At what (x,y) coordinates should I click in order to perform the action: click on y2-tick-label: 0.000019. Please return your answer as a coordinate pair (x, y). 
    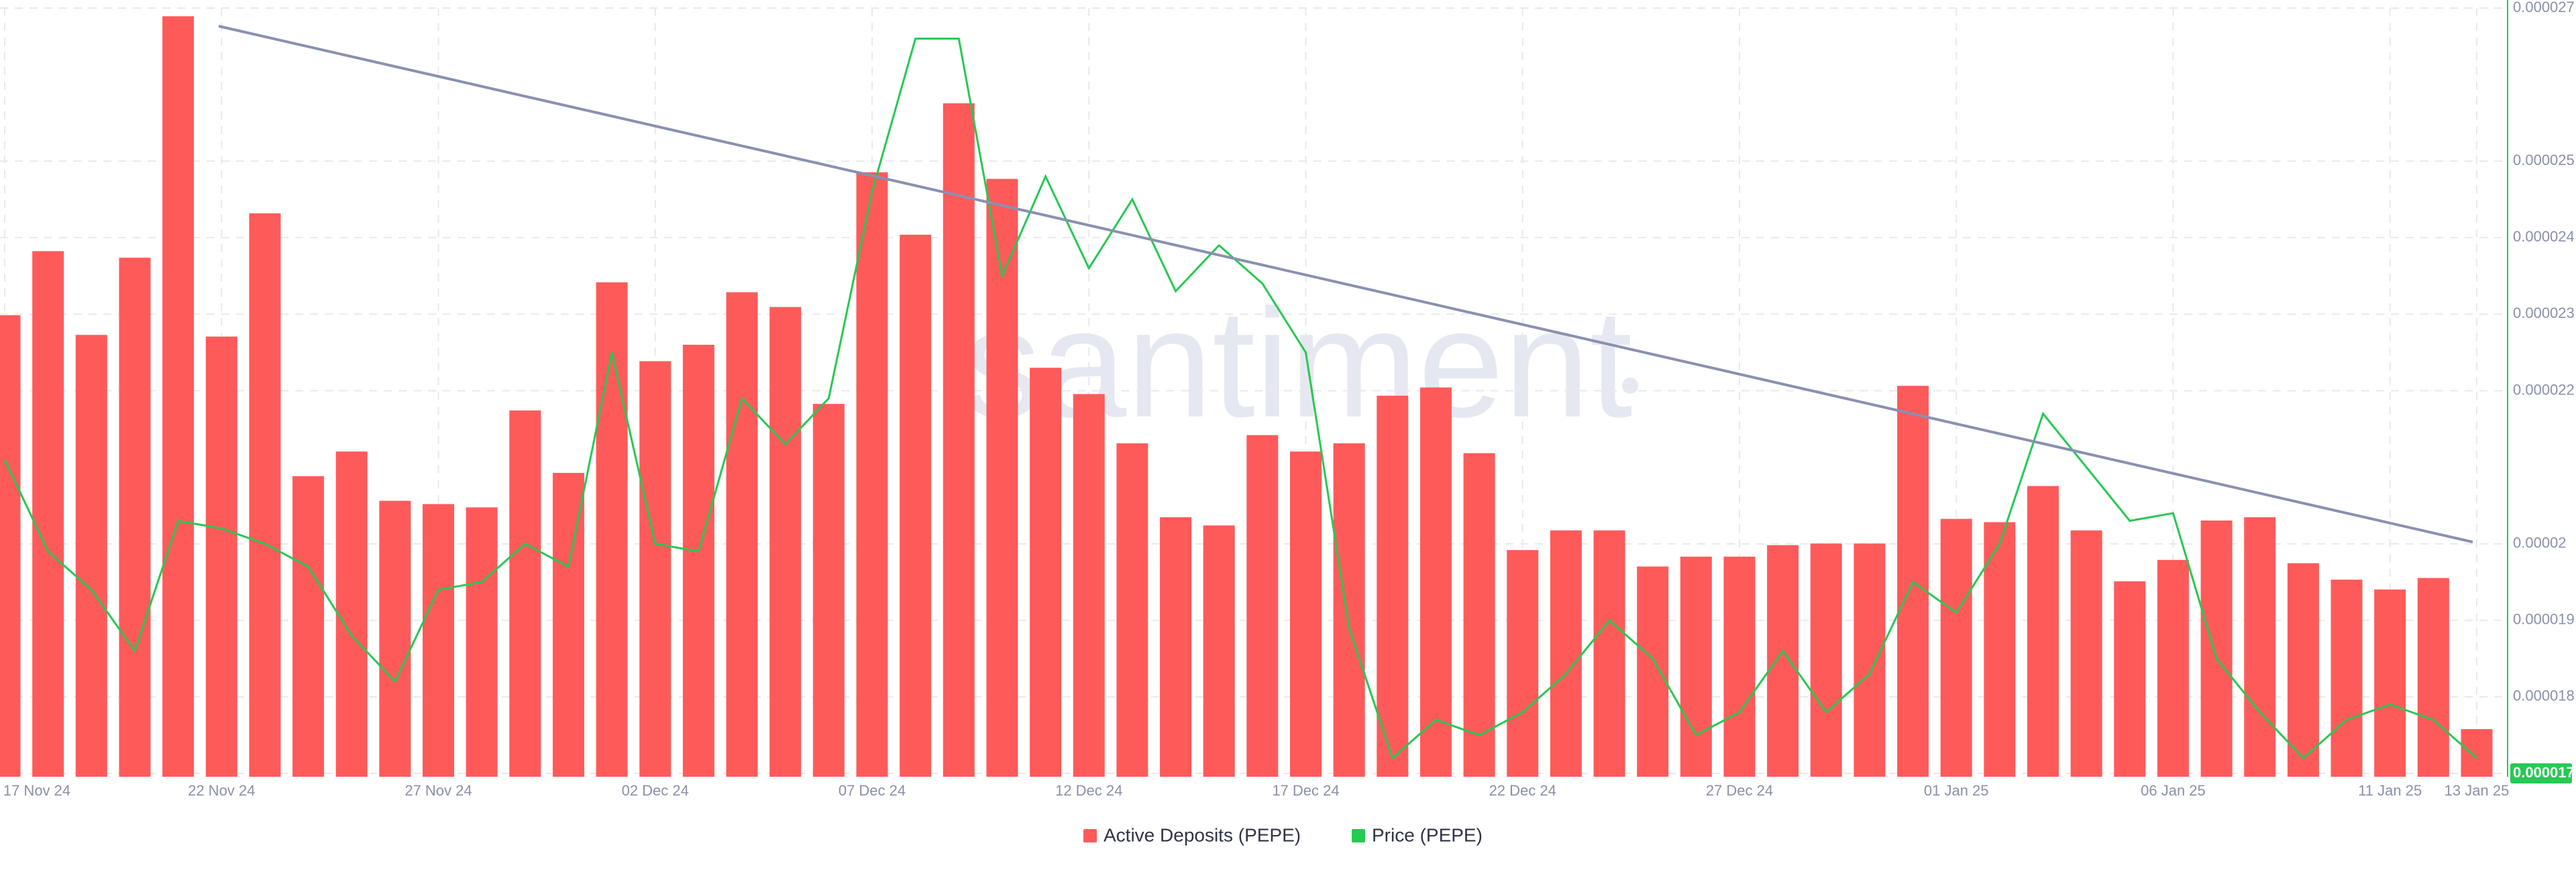
    Looking at the image, I should click on (2544, 619).